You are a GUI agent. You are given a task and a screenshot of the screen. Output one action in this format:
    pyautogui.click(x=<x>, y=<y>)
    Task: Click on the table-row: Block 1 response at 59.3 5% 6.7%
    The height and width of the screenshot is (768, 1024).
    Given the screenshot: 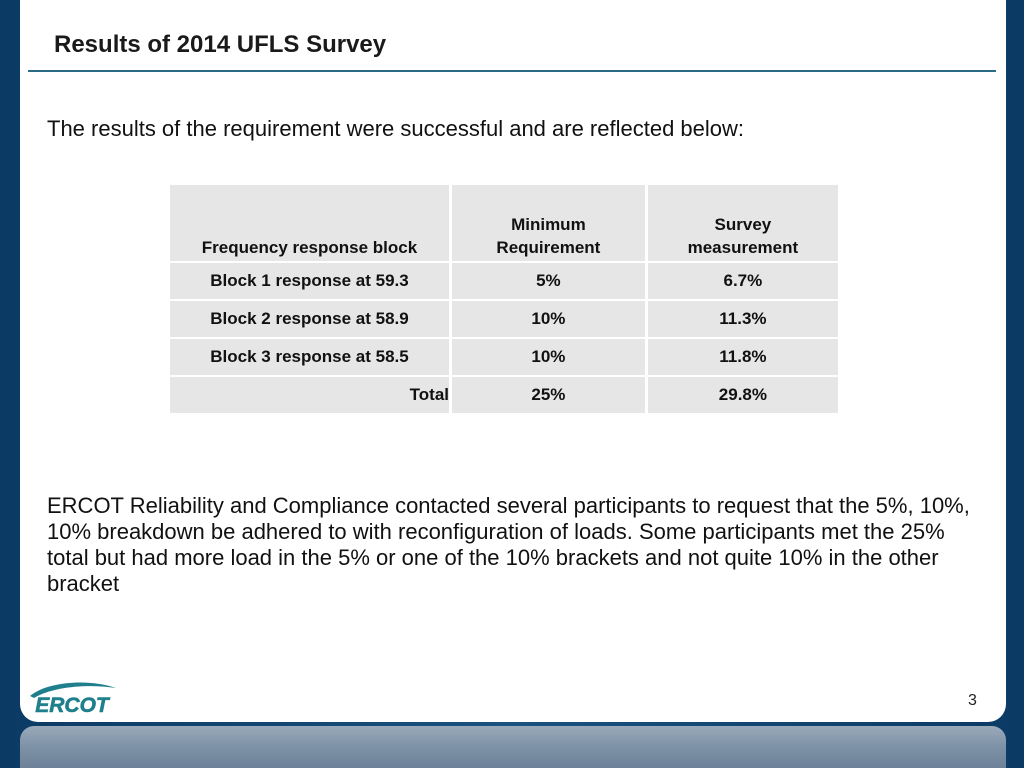 What is the action you would take?
    pyautogui.click(x=504, y=281)
    